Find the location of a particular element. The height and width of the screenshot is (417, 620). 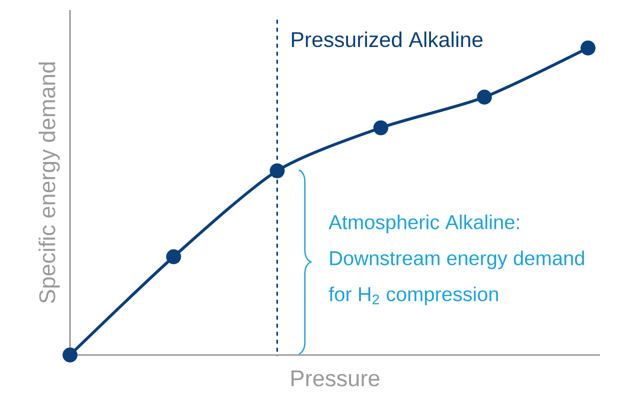

annotation: Downstream energy demand is located at coordinates (457, 260).